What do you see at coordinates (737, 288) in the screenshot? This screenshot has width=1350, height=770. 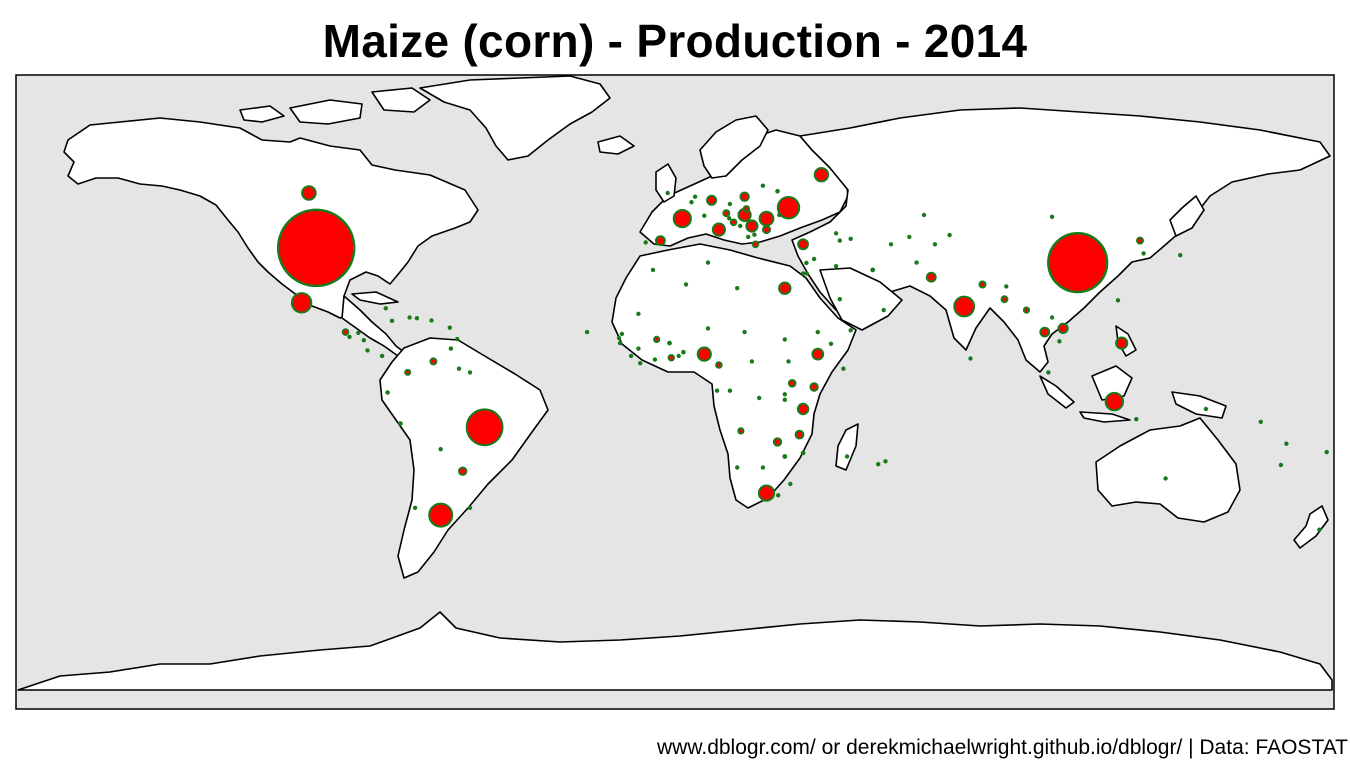 I see `bubble-libya` at bounding box center [737, 288].